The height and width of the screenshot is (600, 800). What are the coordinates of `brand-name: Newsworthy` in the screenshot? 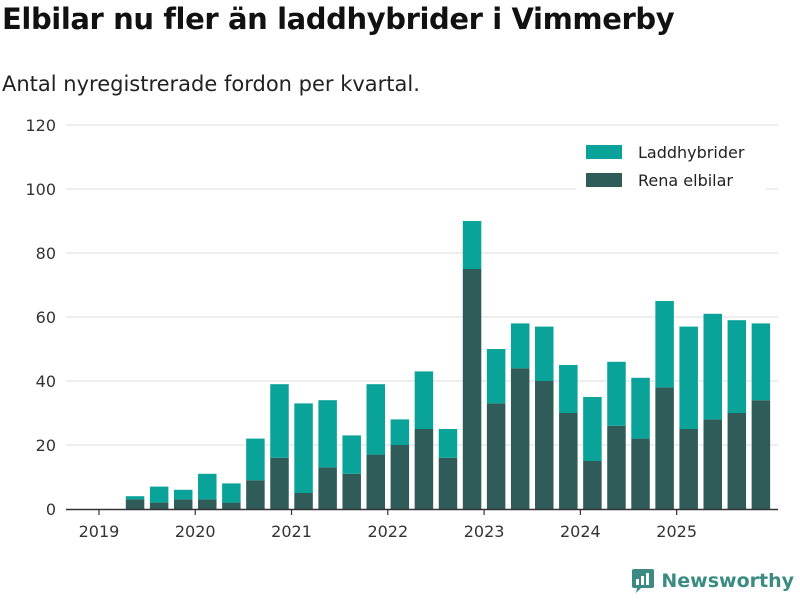 It's located at (727, 581).